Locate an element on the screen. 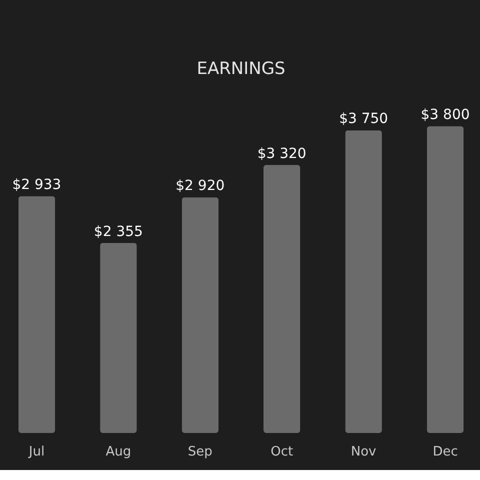 This screenshot has height=480, width=480. x-tick-label: Jul is located at coordinates (36, 452).